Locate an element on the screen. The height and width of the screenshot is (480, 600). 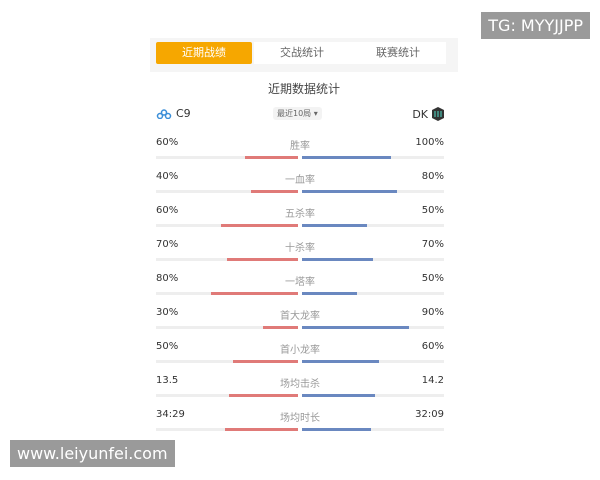
stat-row: 30% 首大龙率 90% is located at coordinates (300, 322).